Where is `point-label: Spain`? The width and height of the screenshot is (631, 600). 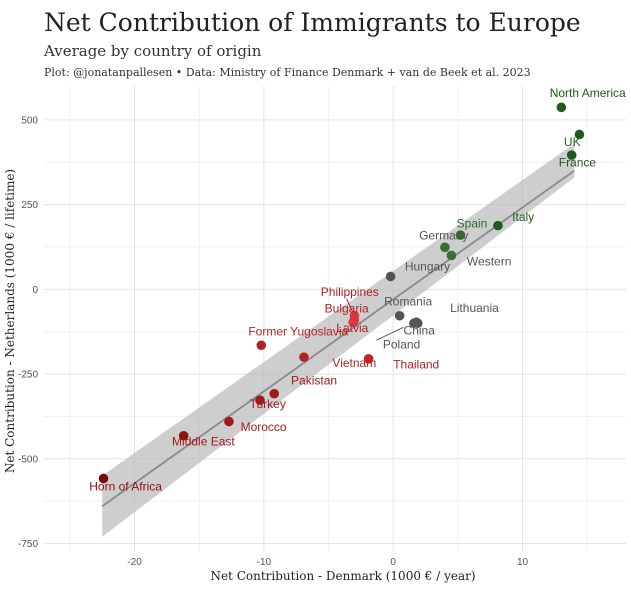 point-label: Spain is located at coordinates (472, 223).